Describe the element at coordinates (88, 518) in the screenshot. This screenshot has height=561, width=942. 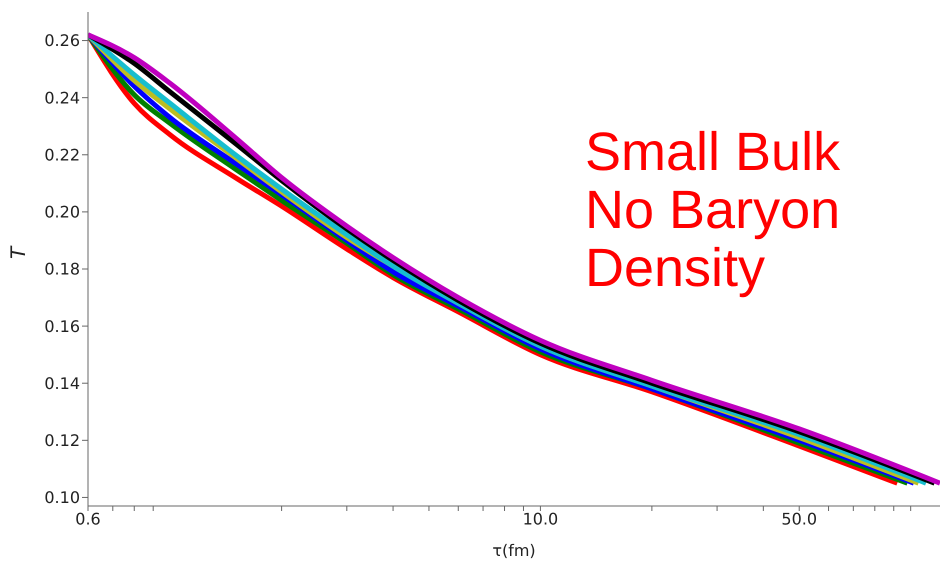
I see `x-tick-label: 0.6` at that location.